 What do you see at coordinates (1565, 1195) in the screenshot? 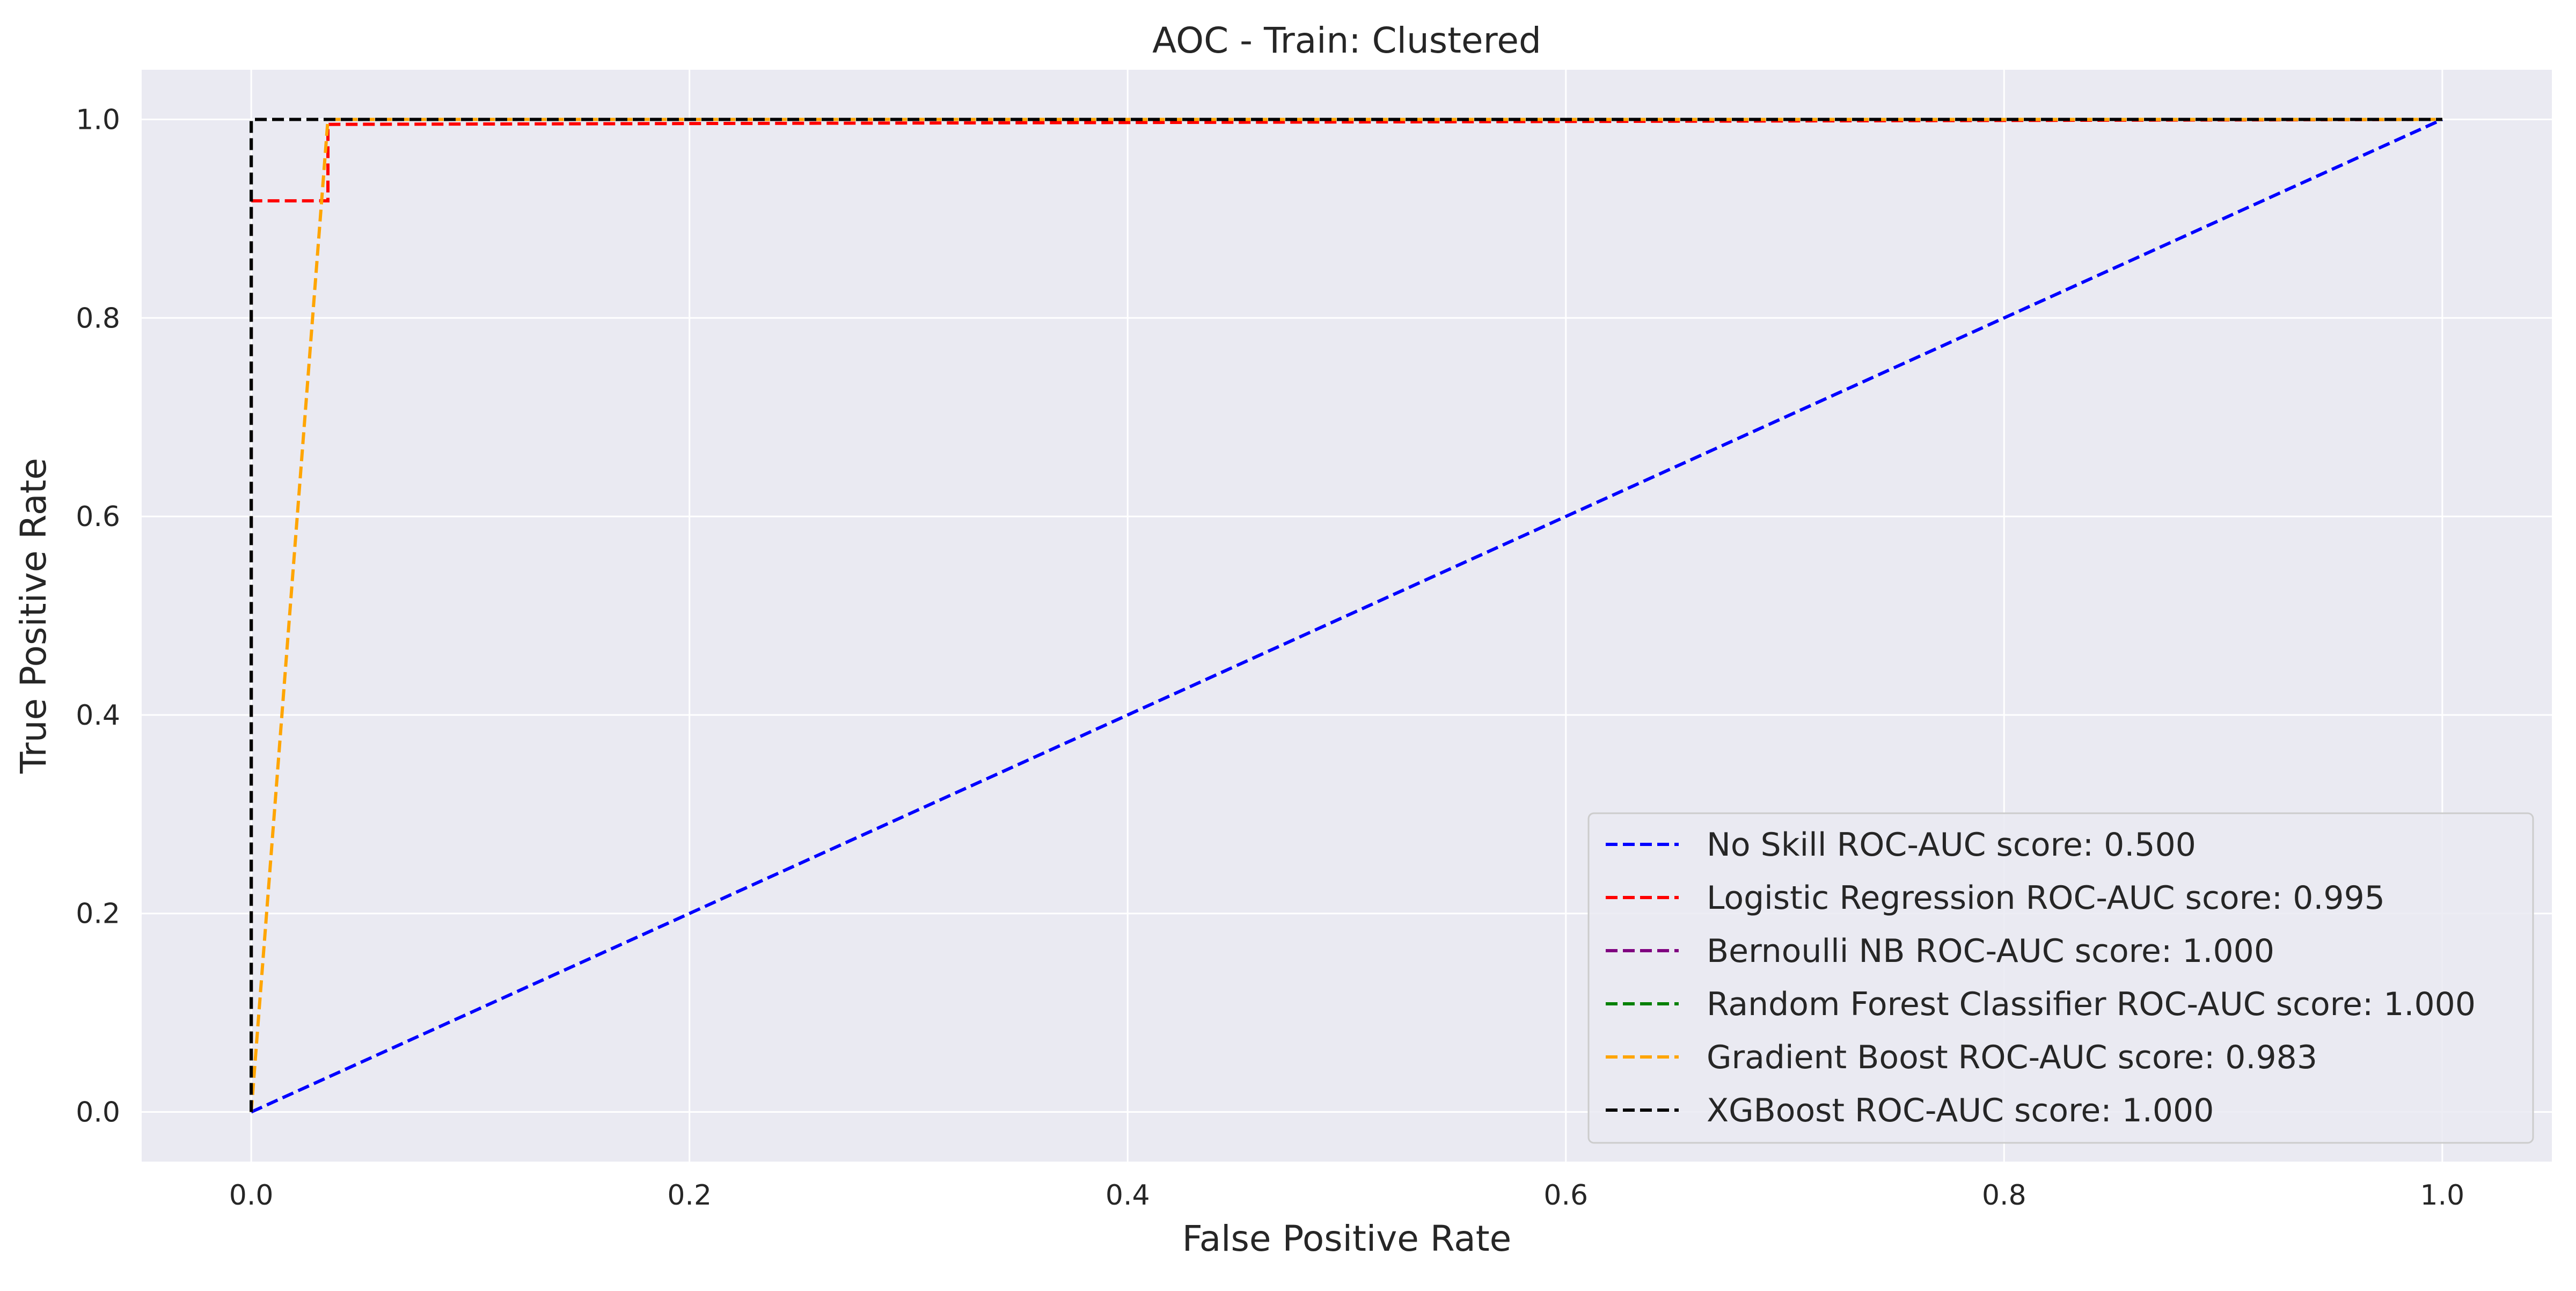
I see `x-tick-label: 0.6` at bounding box center [1565, 1195].